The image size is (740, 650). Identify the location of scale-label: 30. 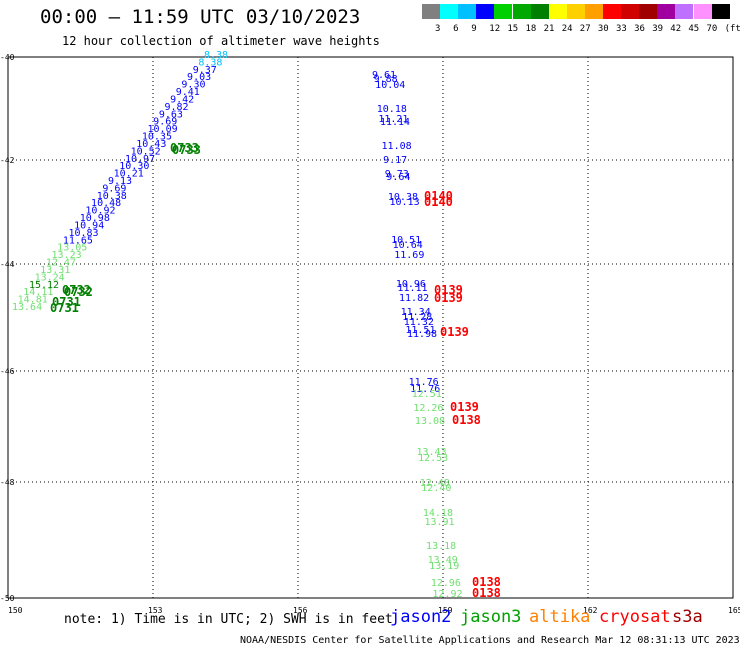
(603, 29).